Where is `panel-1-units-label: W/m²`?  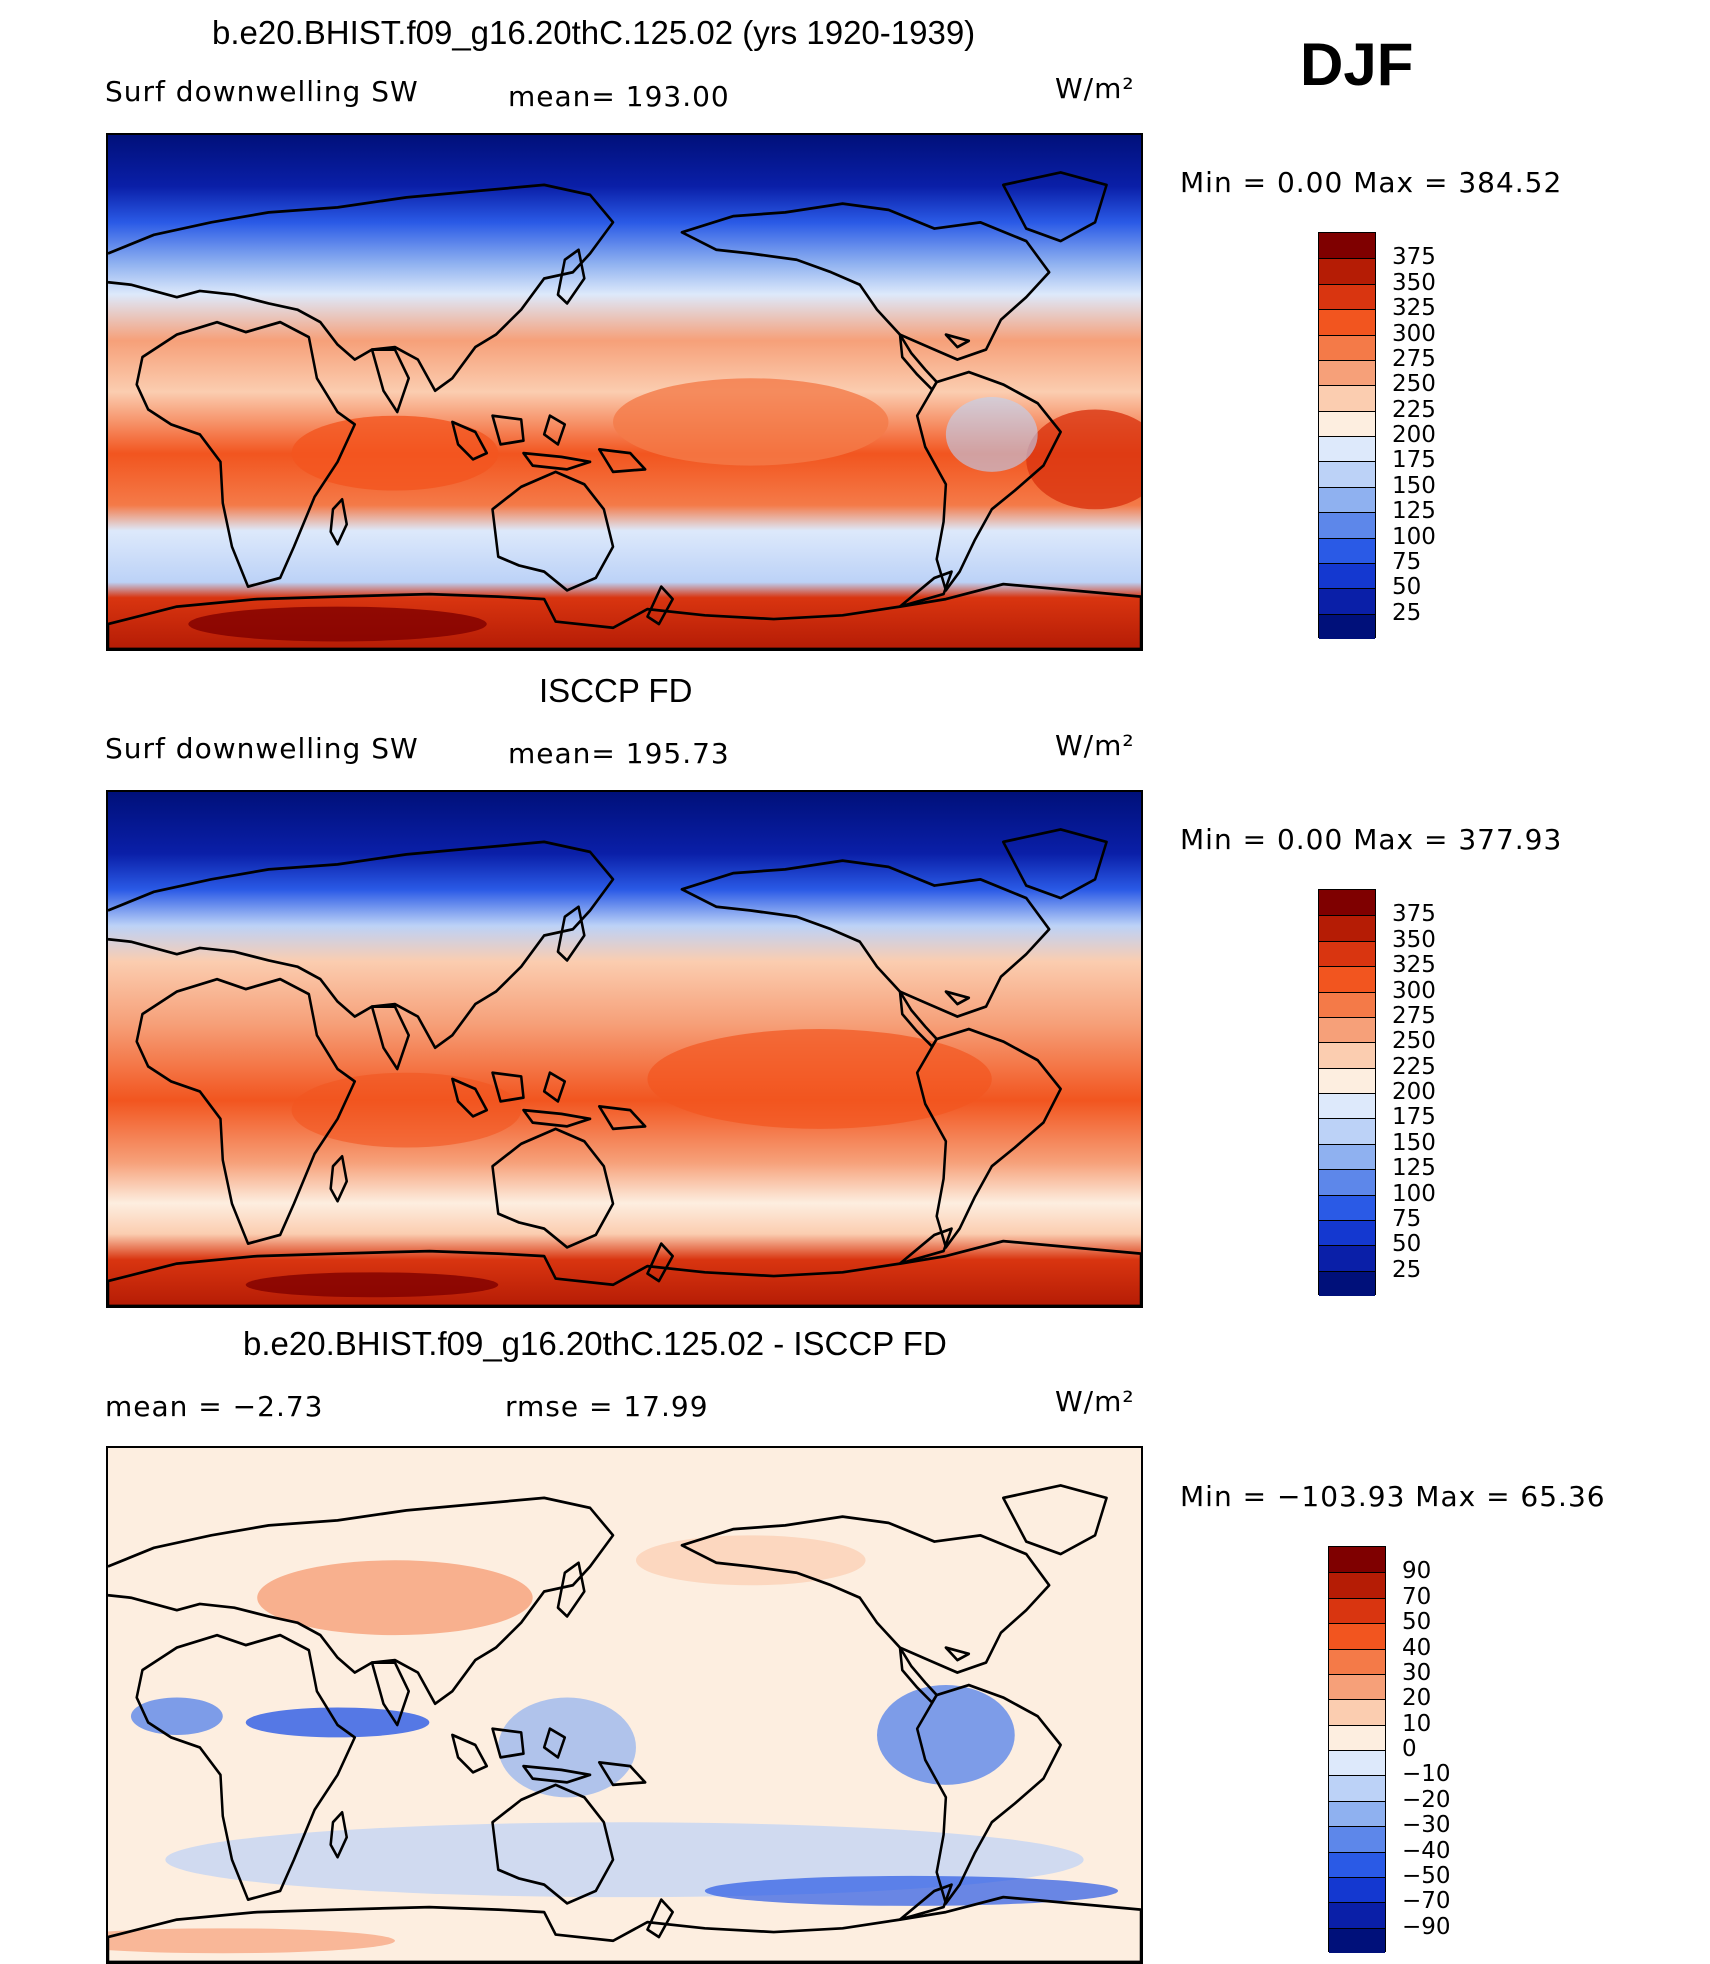
panel-1-units-label: W/m² is located at coordinates (1095, 88).